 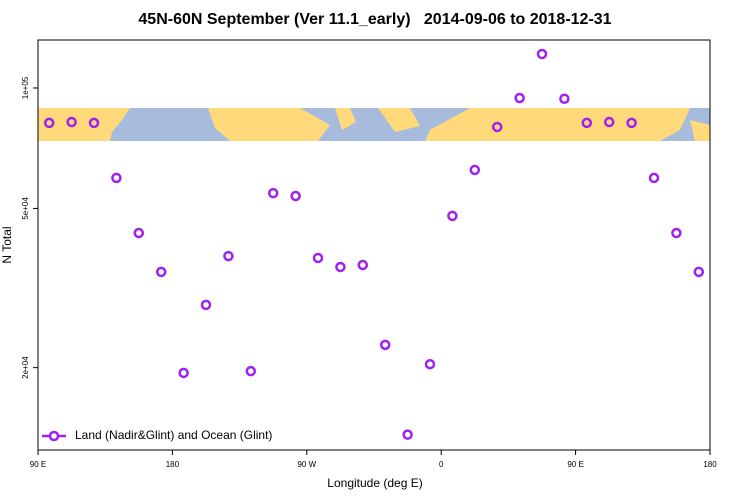 I want to click on y-tick-label: 2e+04, so click(x=25, y=367).